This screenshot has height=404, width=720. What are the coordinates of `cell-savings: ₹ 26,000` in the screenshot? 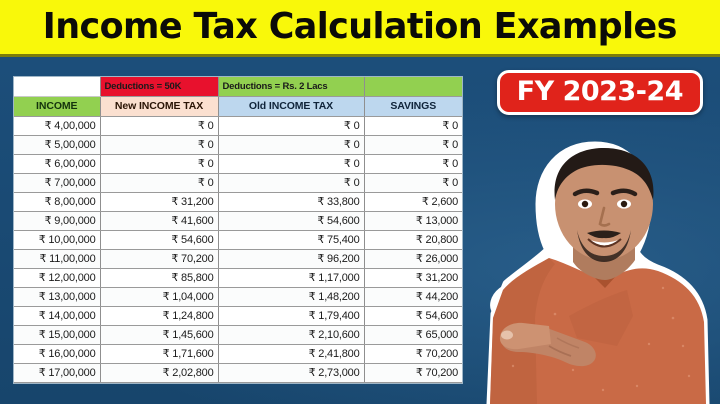 It's located at (413, 259).